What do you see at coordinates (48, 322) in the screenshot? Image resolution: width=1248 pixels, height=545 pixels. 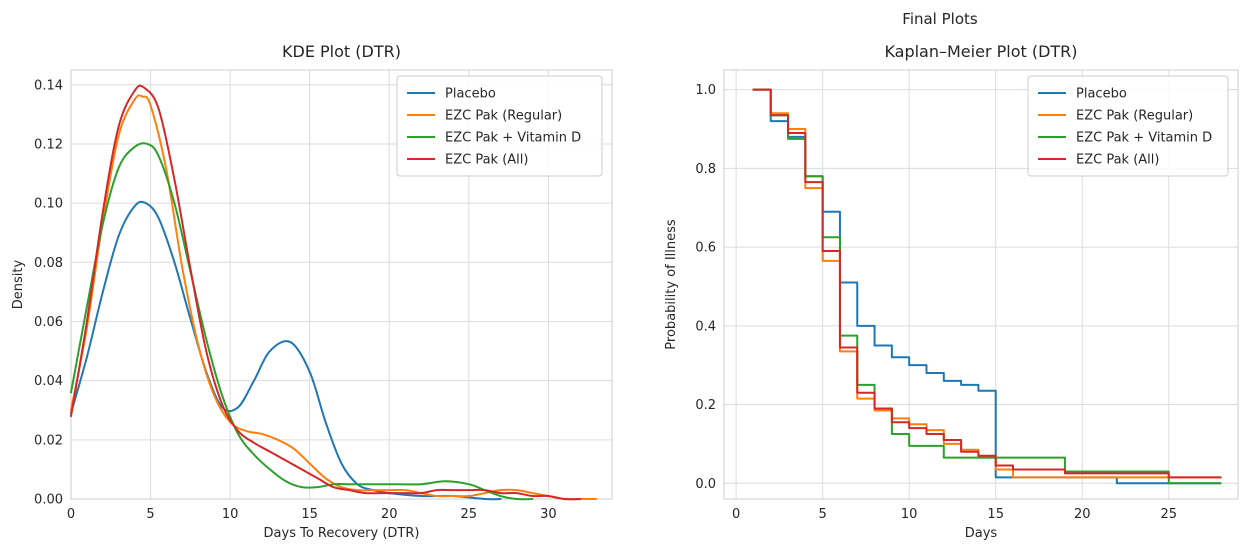 I see `y-tick-label: 0.06` at bounding box center [48, 322].